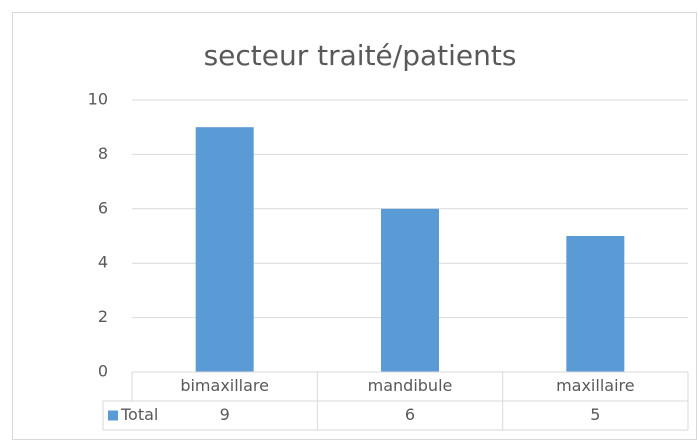  What do you see at coordinates (139, 414) in the screenshot?
I see `legend-label: Total` at bounding box center [139, 414].